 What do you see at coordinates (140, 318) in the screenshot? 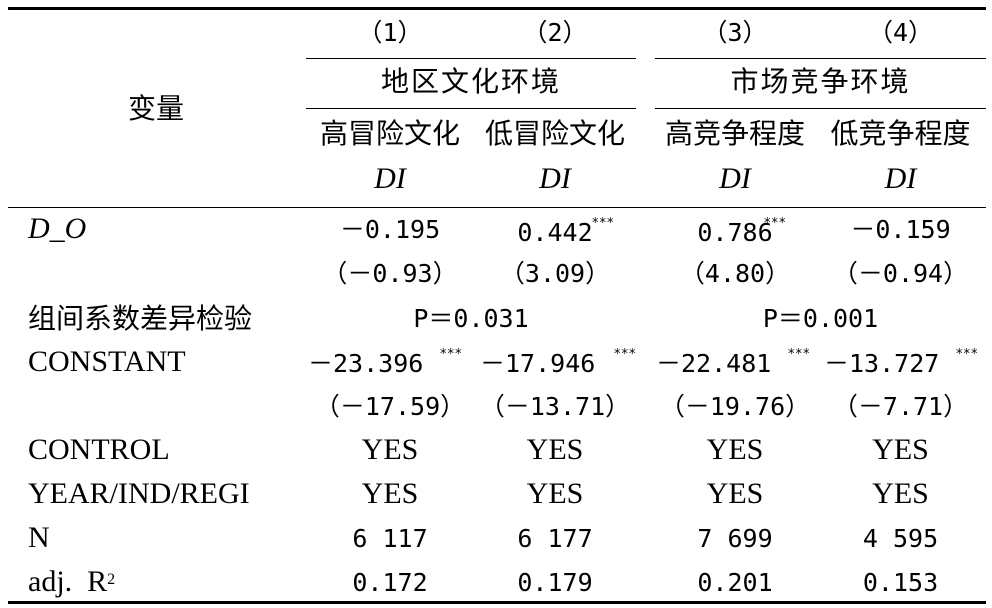
I see `row-label-diff-test: 组间系数差异检验` at bounding box center [140, 318].